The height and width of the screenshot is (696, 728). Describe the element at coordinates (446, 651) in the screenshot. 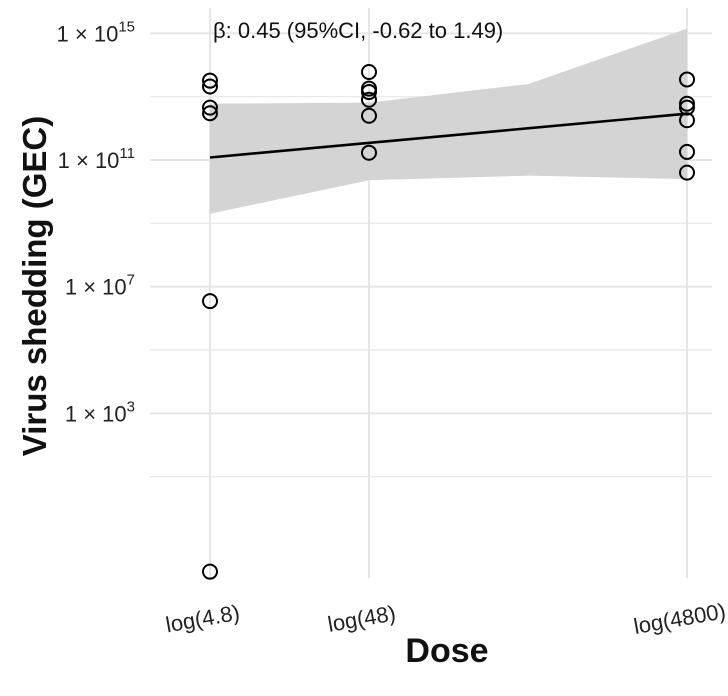

I see `x-axis-title: Dose` at that location.